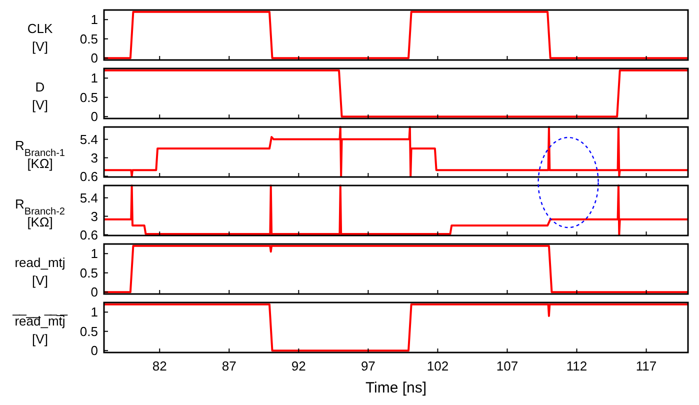  Describe the element at coordinates (40, 96) in the screenshot. I see `y-axis-title: D [V]` at that location.